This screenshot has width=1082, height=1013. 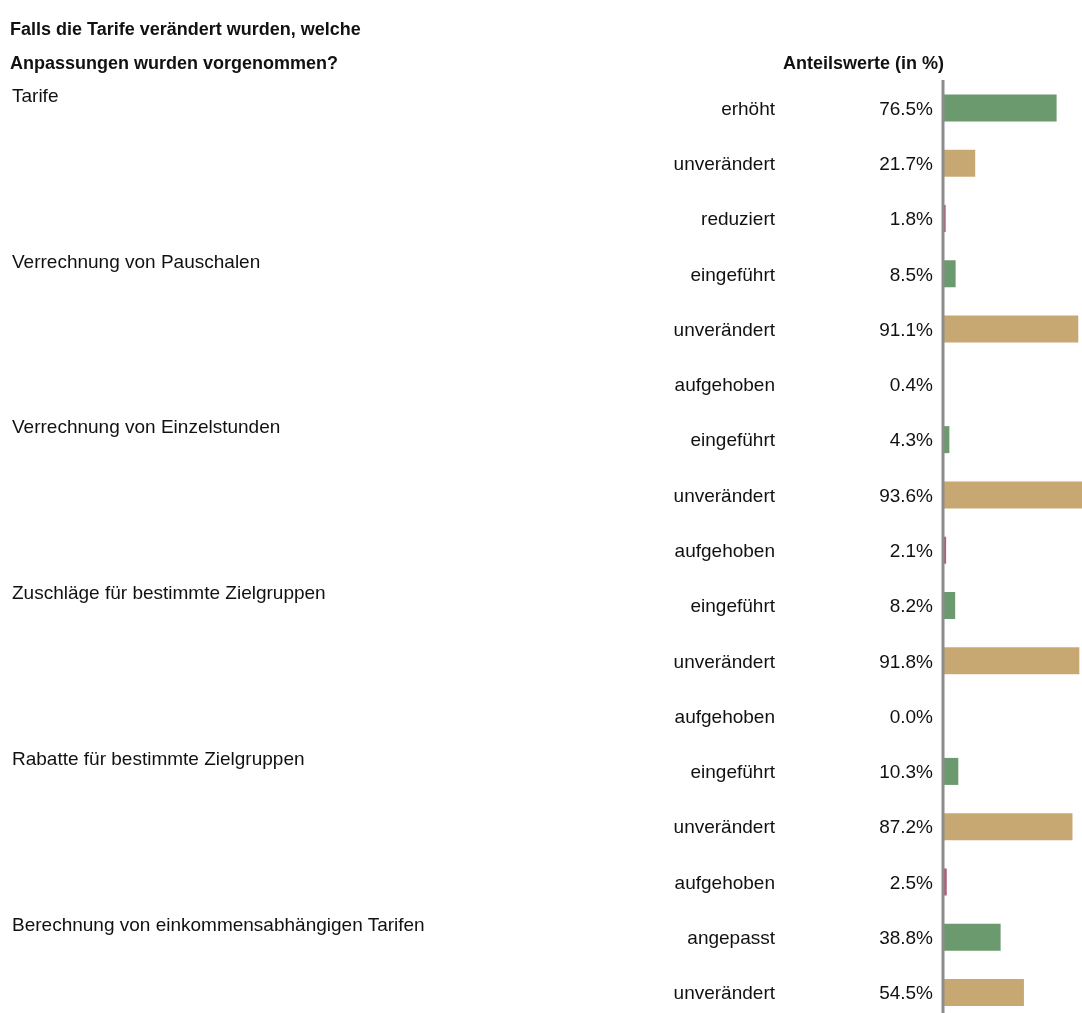 What do you see at coordinates (911, 882) in the screenshot?
I see `data-label: 2.5%` at bounding box center [911, 882].